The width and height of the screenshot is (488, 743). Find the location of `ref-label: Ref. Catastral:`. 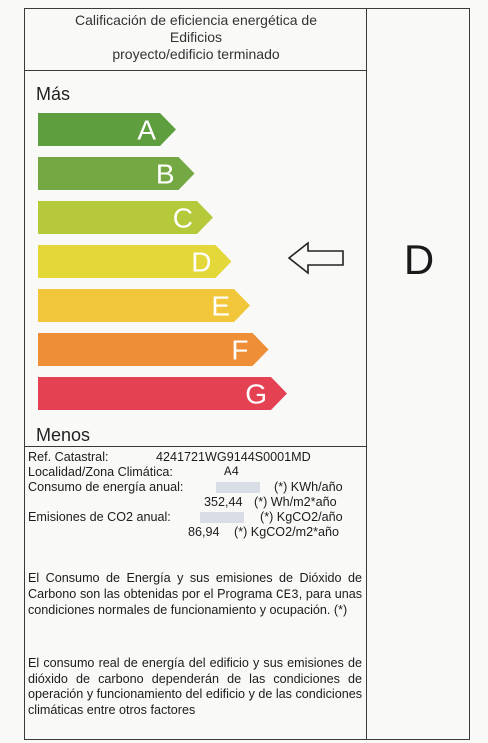

ref-label: Ref. Catastral: is located at coordinates (68, 457).